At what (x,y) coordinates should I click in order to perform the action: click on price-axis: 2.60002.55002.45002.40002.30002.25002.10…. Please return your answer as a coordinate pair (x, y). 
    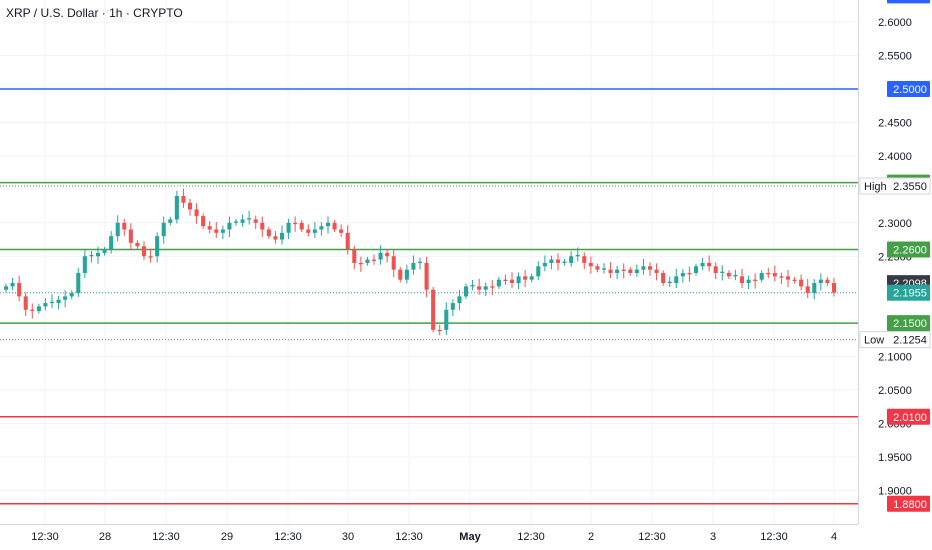
    Looking at the image, I should click on (895, 275).